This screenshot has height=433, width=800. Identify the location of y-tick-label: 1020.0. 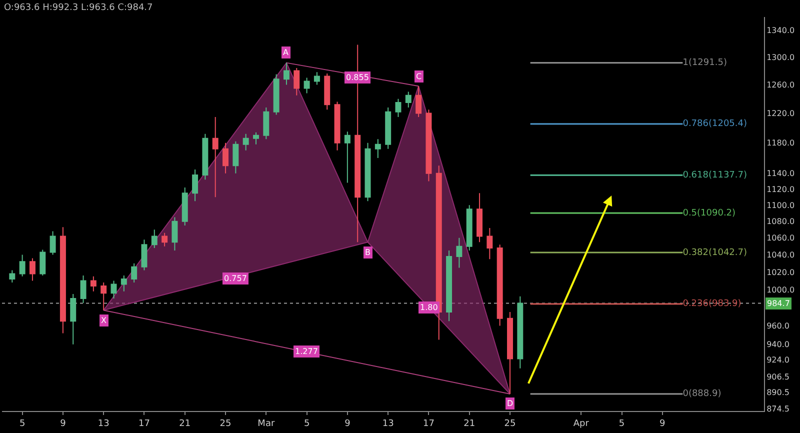
(780, 272).